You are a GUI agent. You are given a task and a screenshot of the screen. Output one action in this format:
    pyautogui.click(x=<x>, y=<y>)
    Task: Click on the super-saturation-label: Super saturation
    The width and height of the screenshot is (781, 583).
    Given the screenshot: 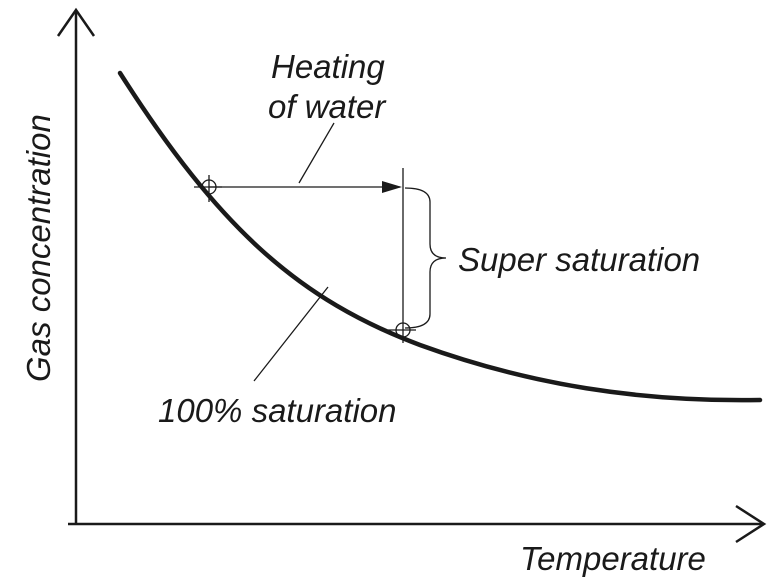 What is the action you would take?
    pyautogui.click(x=579, y=259)
    